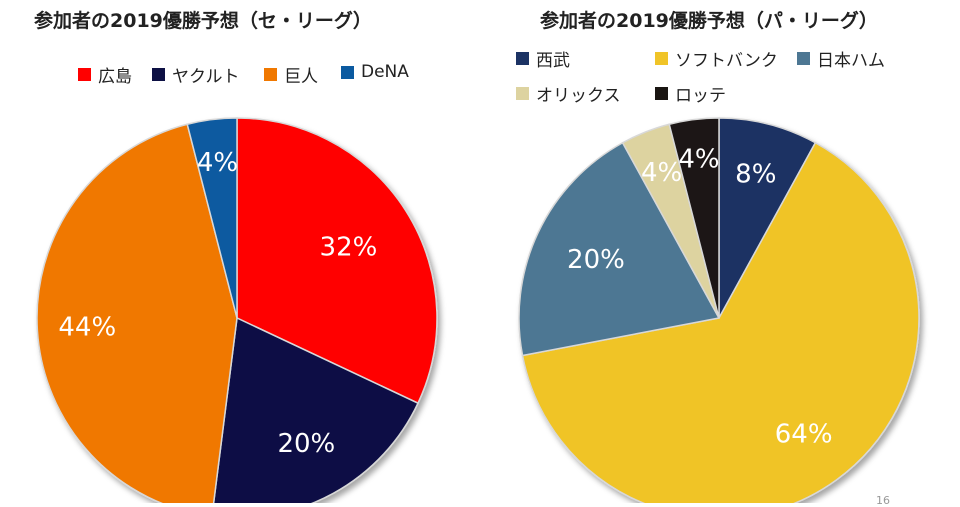 The height and width of the screenshot is (507, 960). I want to click on legend-label: 広島, so click(115, 77).